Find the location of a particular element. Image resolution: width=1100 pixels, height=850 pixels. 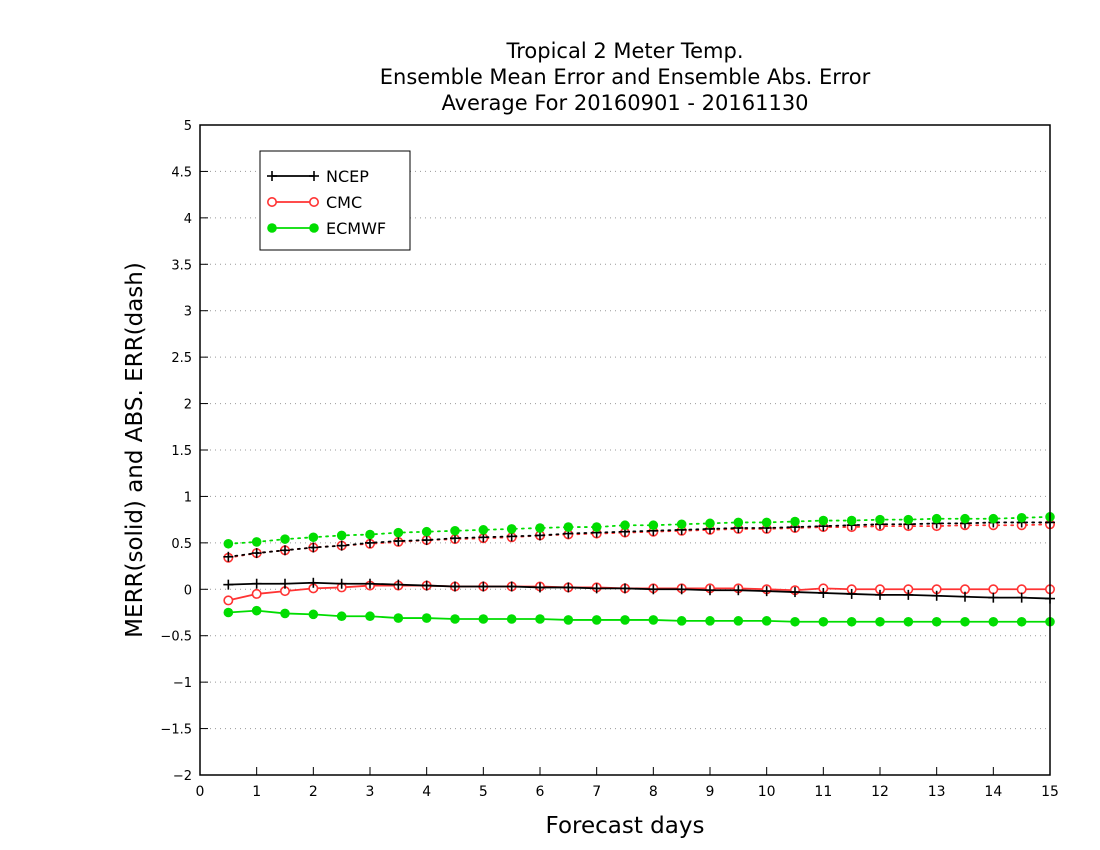

legend-items: NCEP CMC ECMWF is located at coordinates (326, 202).